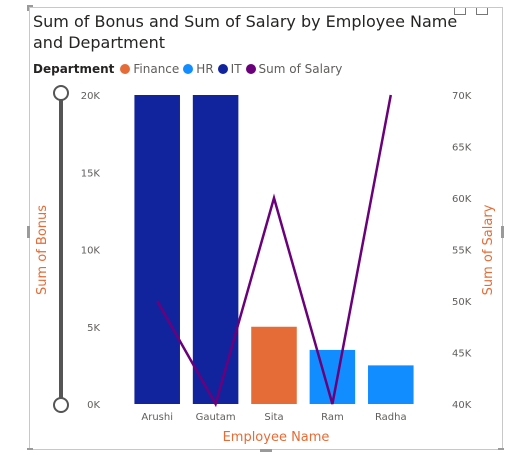  Describe the element at coordinates (462, 405) in the screenshot. I see `y-tick-label-right: 40K` at that location.